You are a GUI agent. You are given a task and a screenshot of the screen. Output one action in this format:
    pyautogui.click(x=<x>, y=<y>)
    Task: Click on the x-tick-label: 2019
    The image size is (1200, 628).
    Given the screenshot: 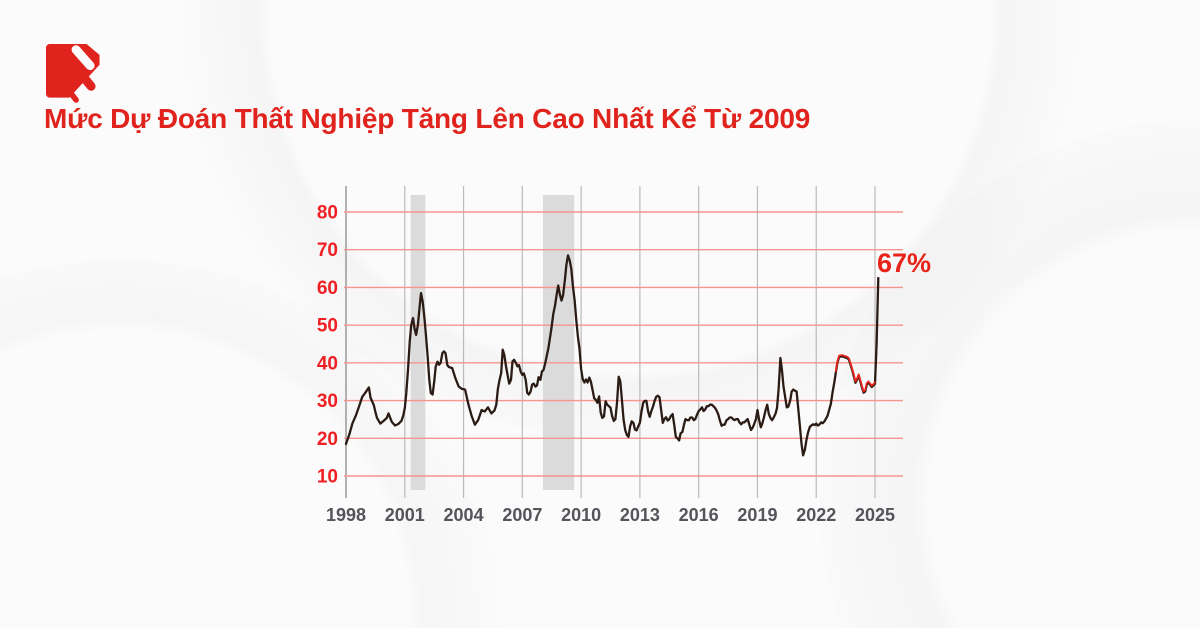 What is the action you would take?
    pyautogui.click(x=757, y=515)
    